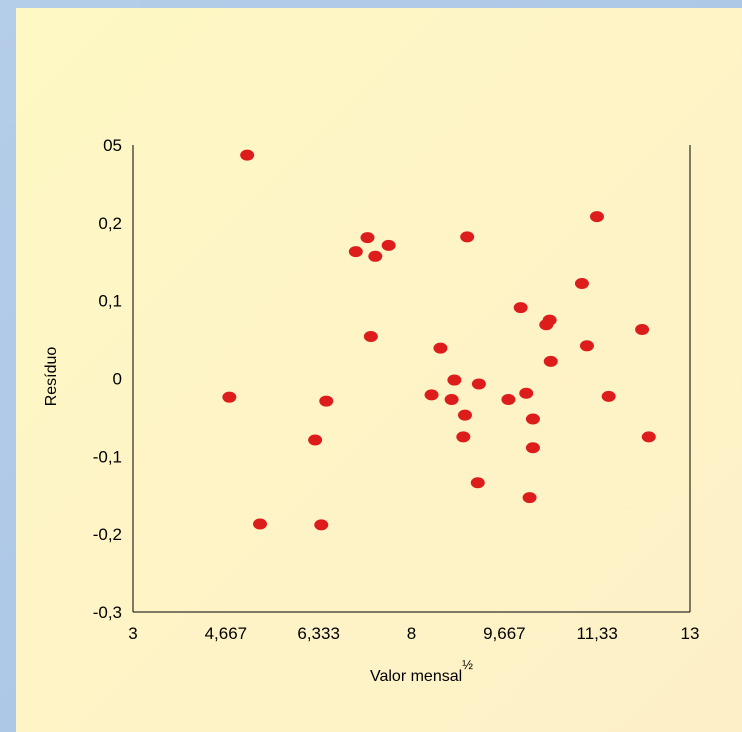  Describe the element at coordinates (504, 633) in the screenshot. I see `x-tick-label: 9,667` at that location.